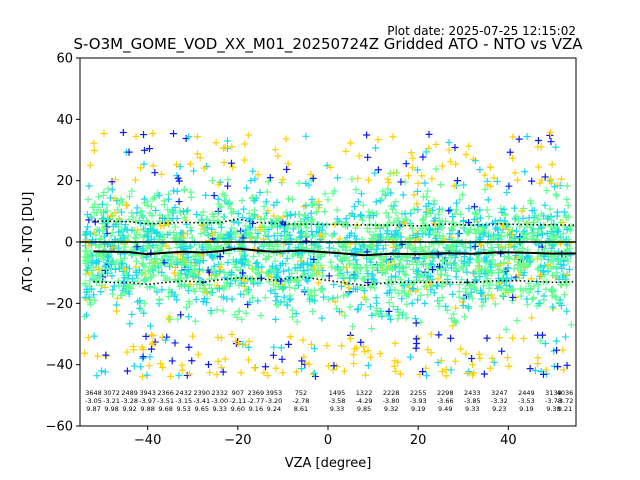 This screenshot has height=480, width=640. I want to click on bin-stat-n: 1322, so click(364, 393).